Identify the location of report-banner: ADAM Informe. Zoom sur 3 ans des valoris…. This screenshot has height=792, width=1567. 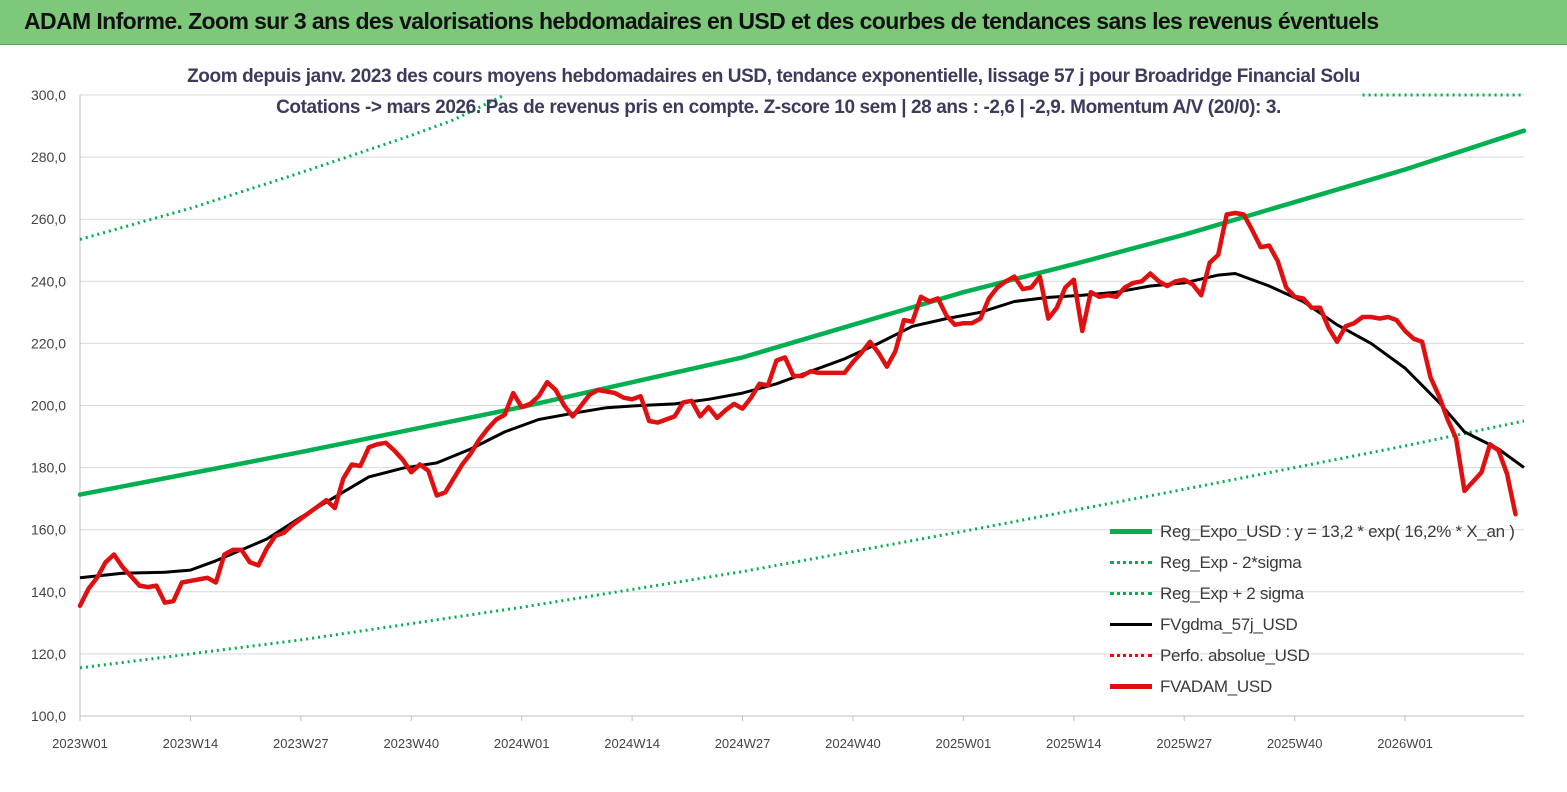
(783, 22).